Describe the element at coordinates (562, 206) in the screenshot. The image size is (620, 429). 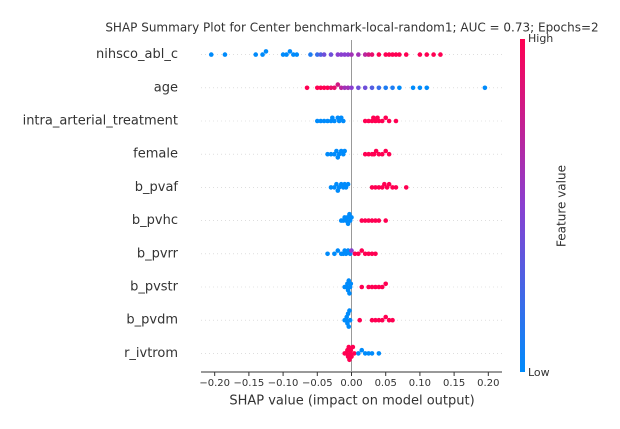
I see `colorbar-label: Feature value` at that location.